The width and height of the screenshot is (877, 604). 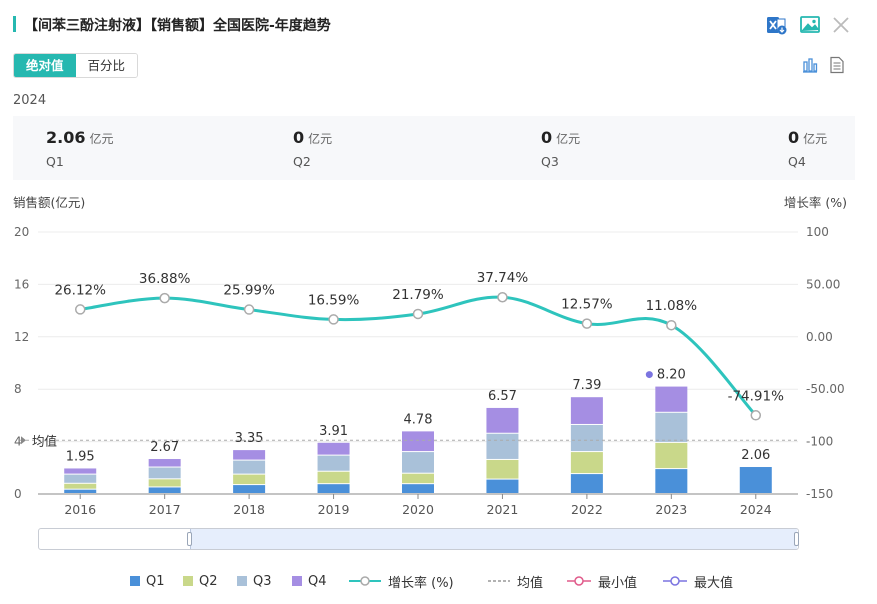 I want to click on growth-label: -74.91%, so click(x=756, y=396).